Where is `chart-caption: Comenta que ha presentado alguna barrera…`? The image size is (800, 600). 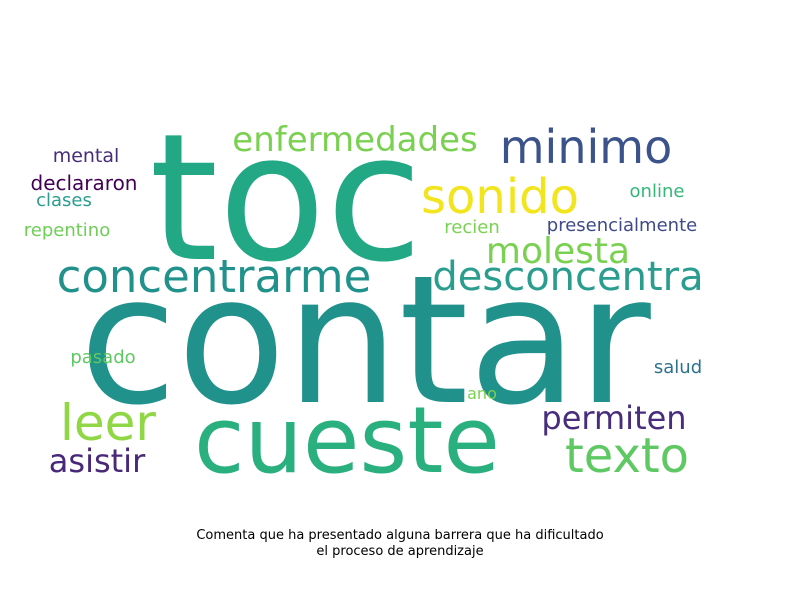 chart-caption: Comenta que ha presentado alguna barrera… is located at coordinates (400, 544).